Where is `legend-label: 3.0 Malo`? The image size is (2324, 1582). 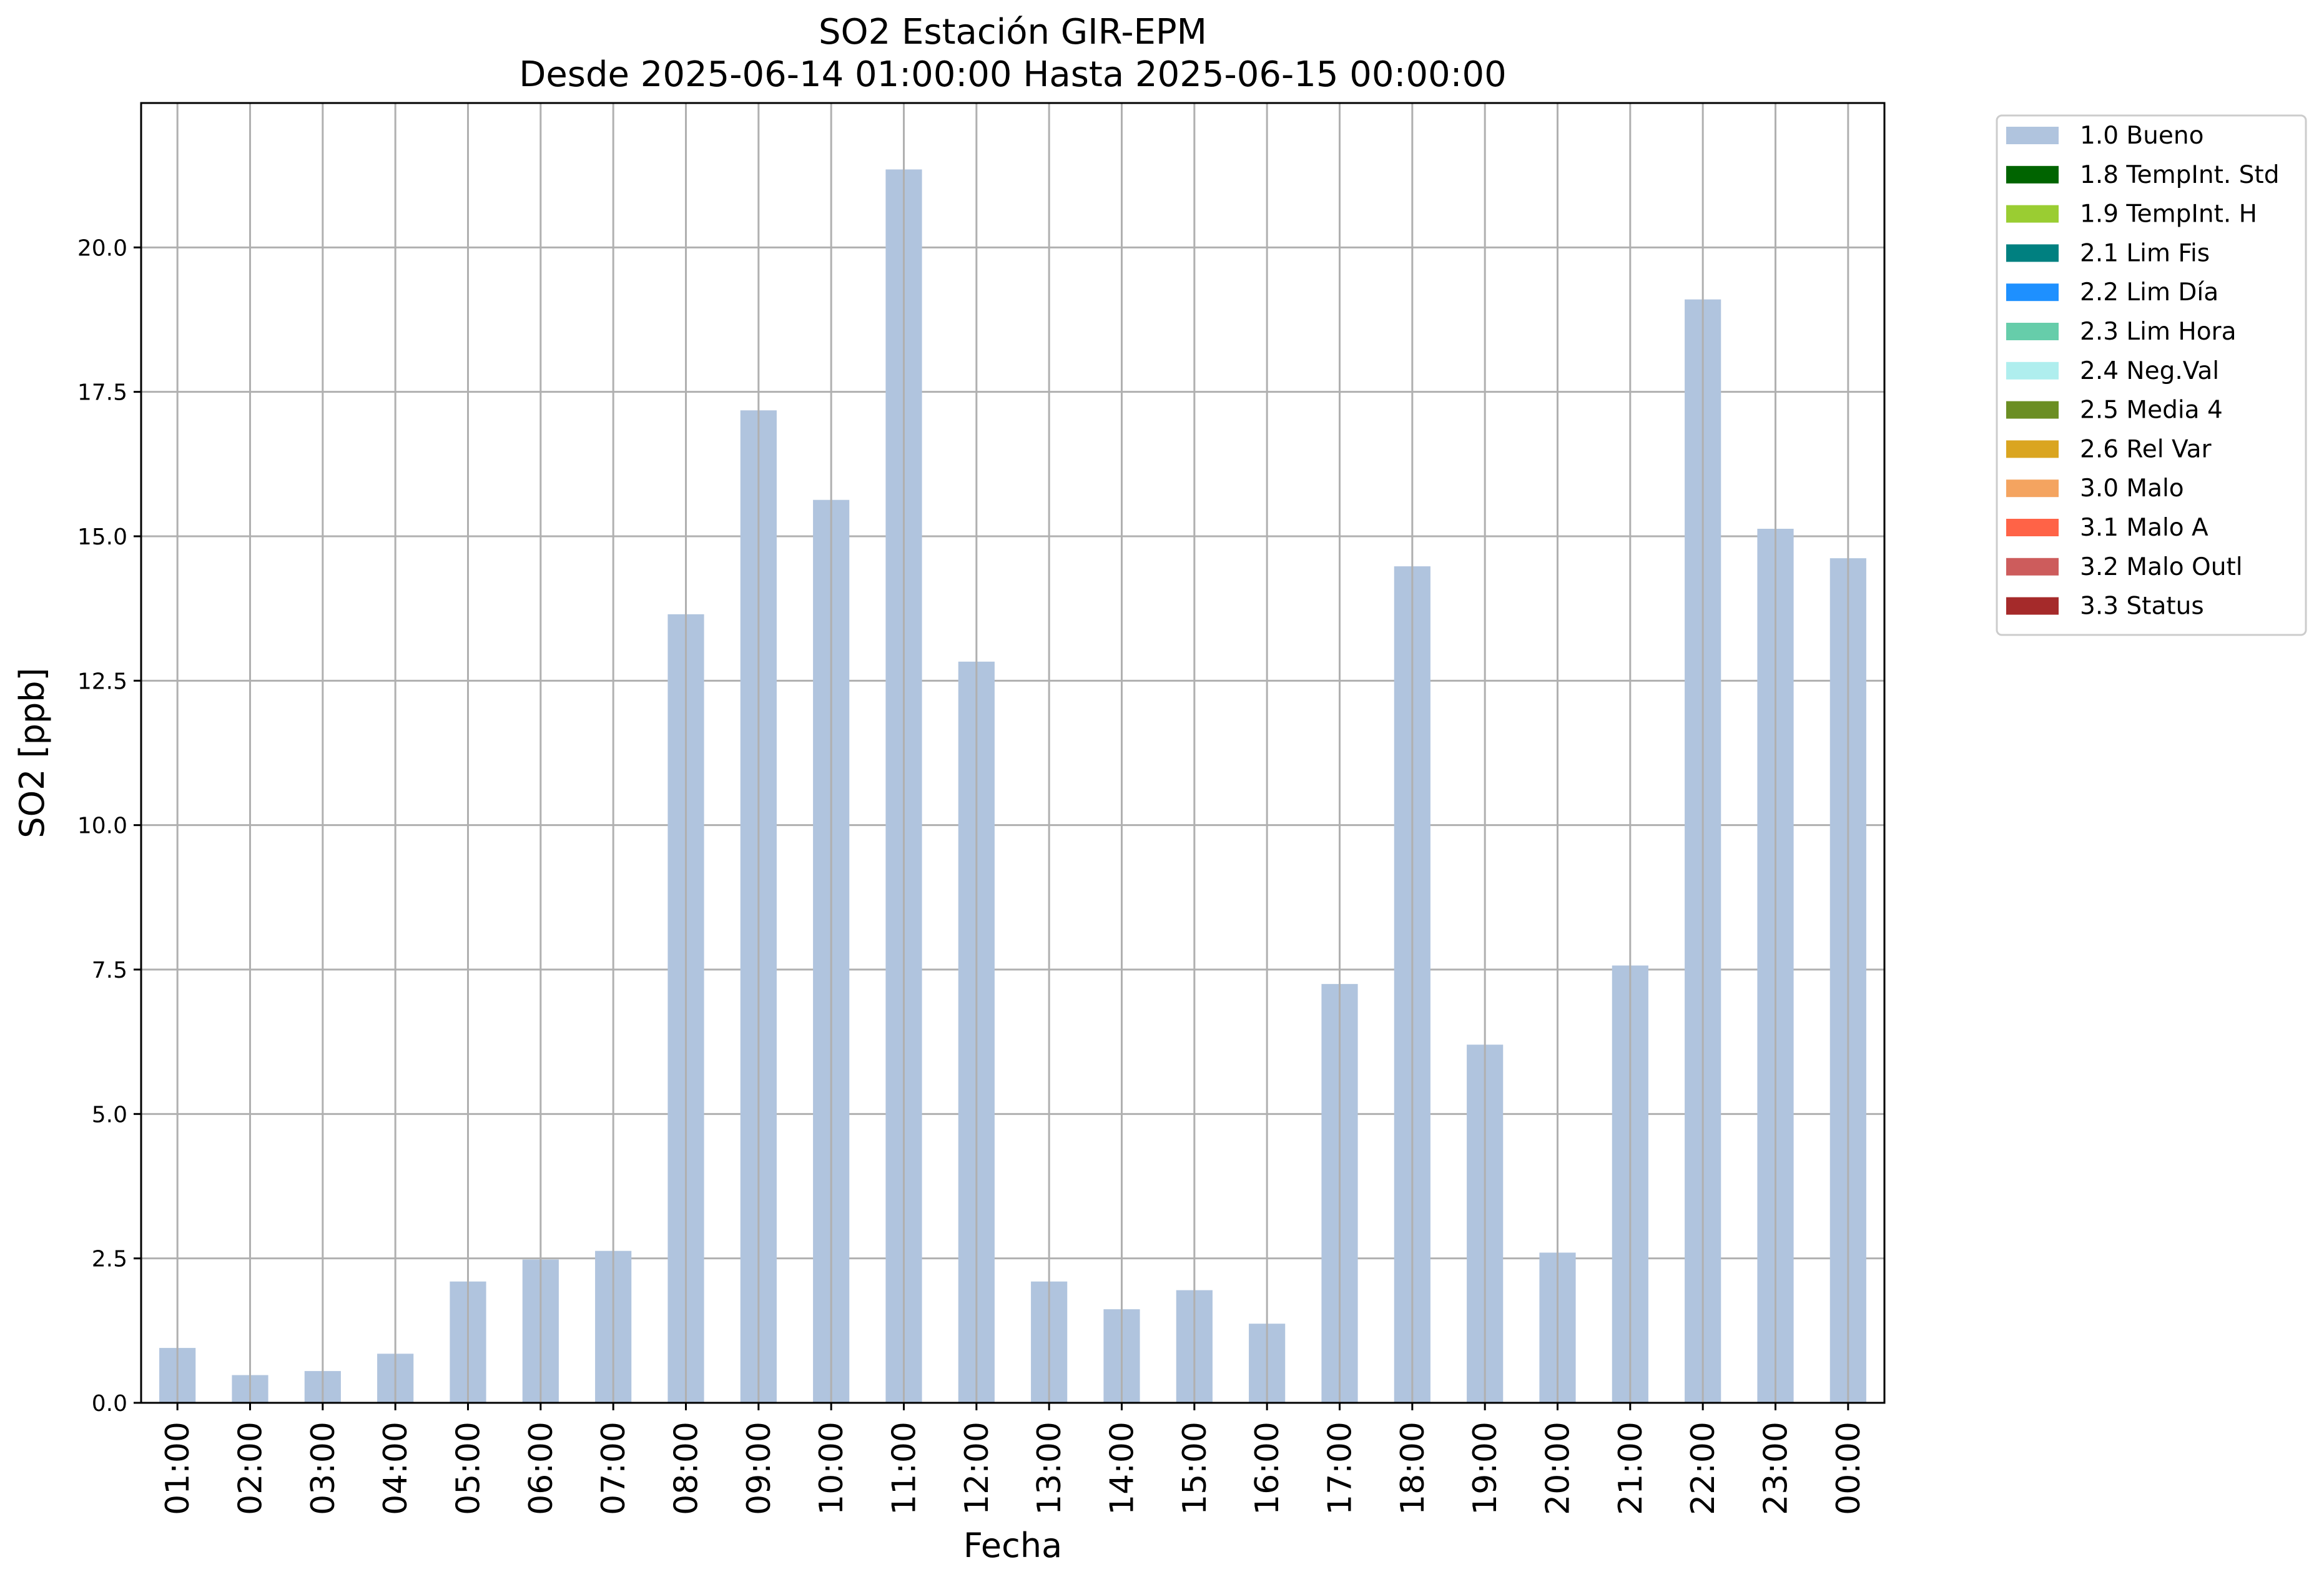 legend-label: 3.0 Malo is located at coordinates (2132, 488).